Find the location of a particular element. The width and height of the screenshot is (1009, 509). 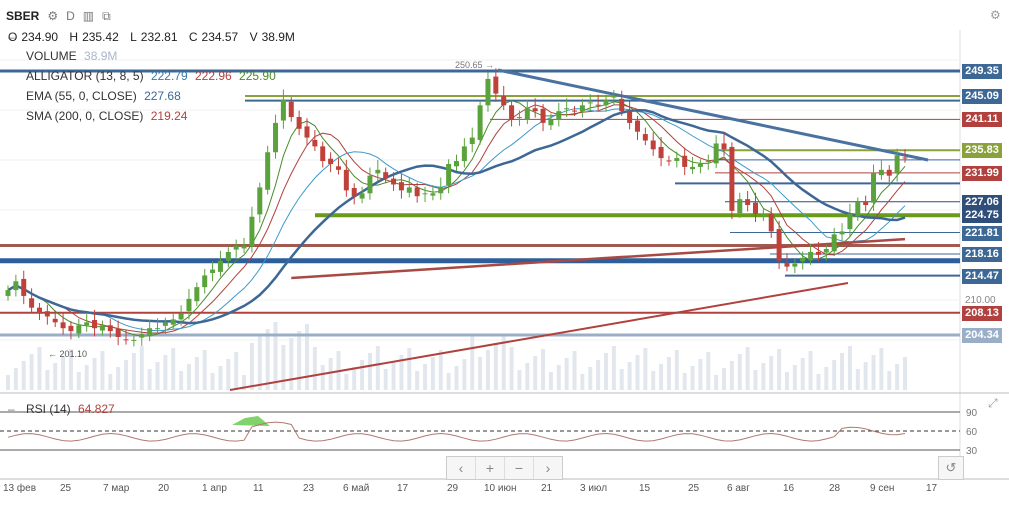

rsi-axis-label: 90 is located at coordinates (972, 413).